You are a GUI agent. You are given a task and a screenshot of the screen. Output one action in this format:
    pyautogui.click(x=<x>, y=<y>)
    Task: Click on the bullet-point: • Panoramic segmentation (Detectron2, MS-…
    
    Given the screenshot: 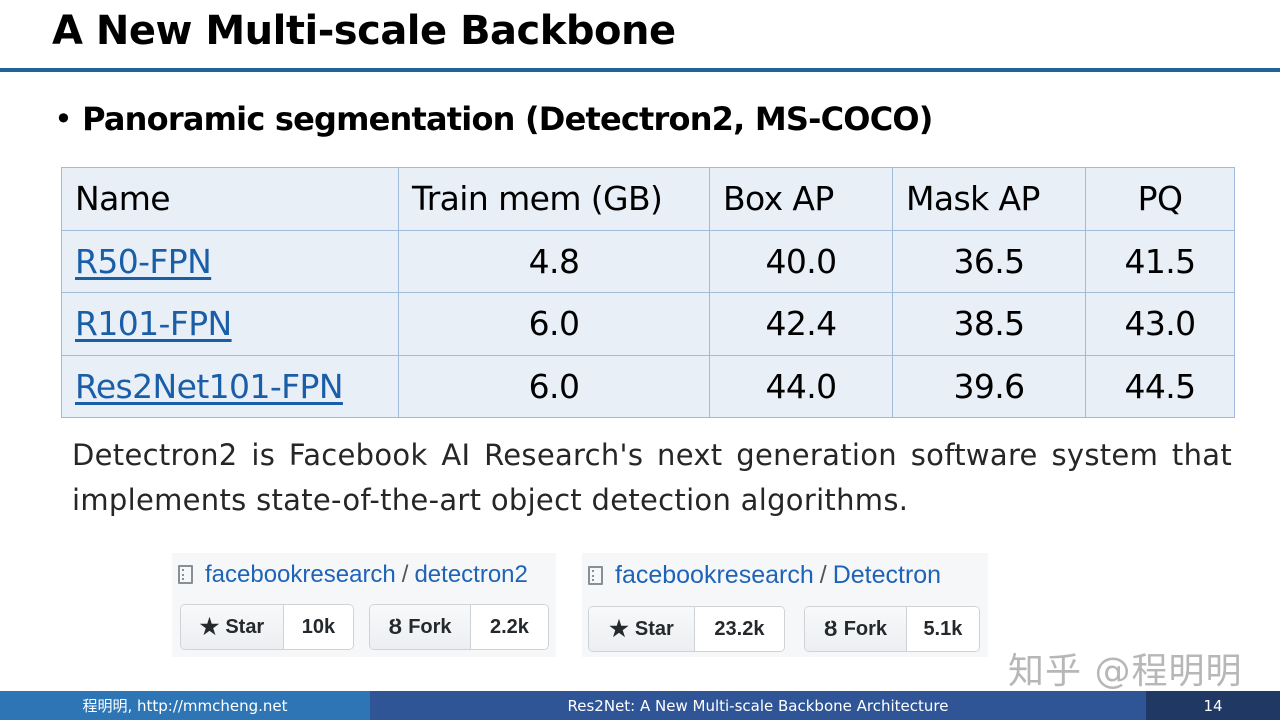 What is the action you would take?
    pyautogui.click(x=493, y=119)
    